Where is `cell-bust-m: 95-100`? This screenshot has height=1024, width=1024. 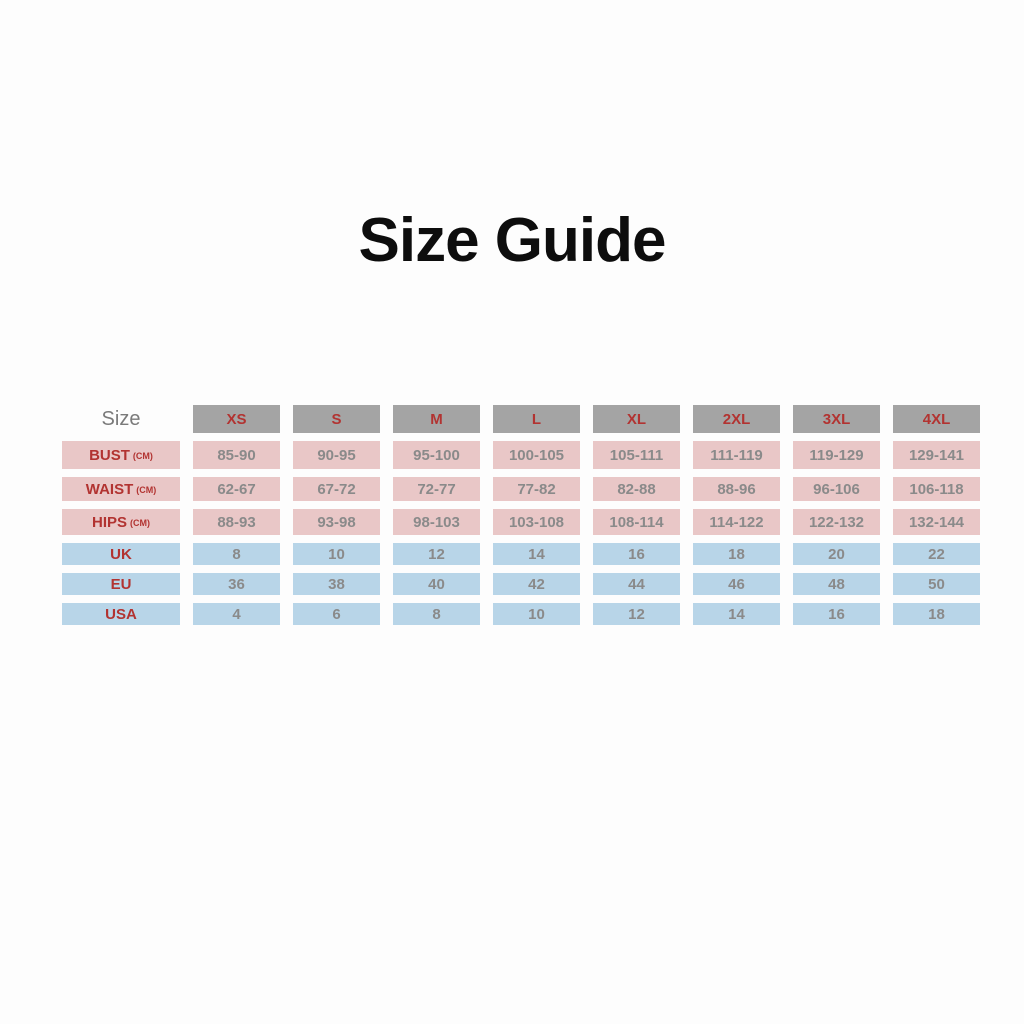 cell-bust-m: 95-100 is located at coordinates (436, 455).